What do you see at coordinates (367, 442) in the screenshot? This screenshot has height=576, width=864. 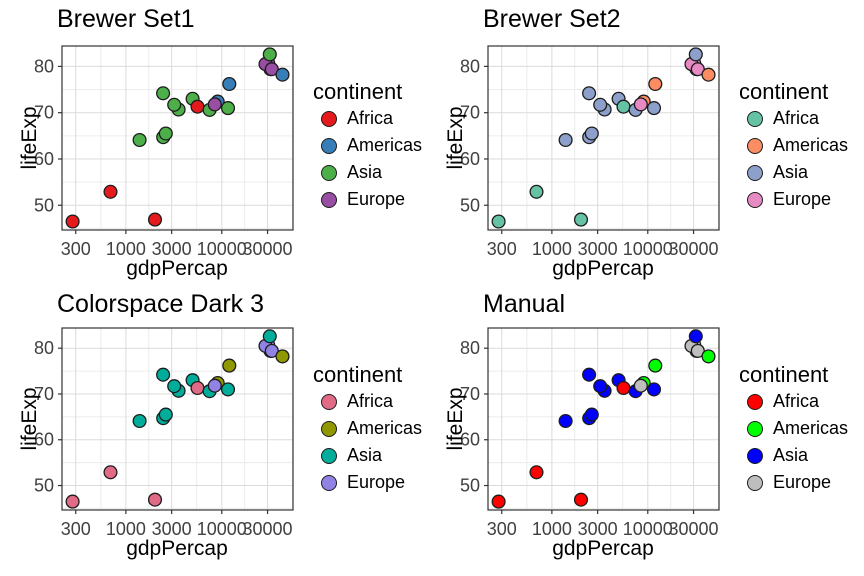 I see `legend-items: Africa Americas Asia Europe` at bounding box center [367, 442].